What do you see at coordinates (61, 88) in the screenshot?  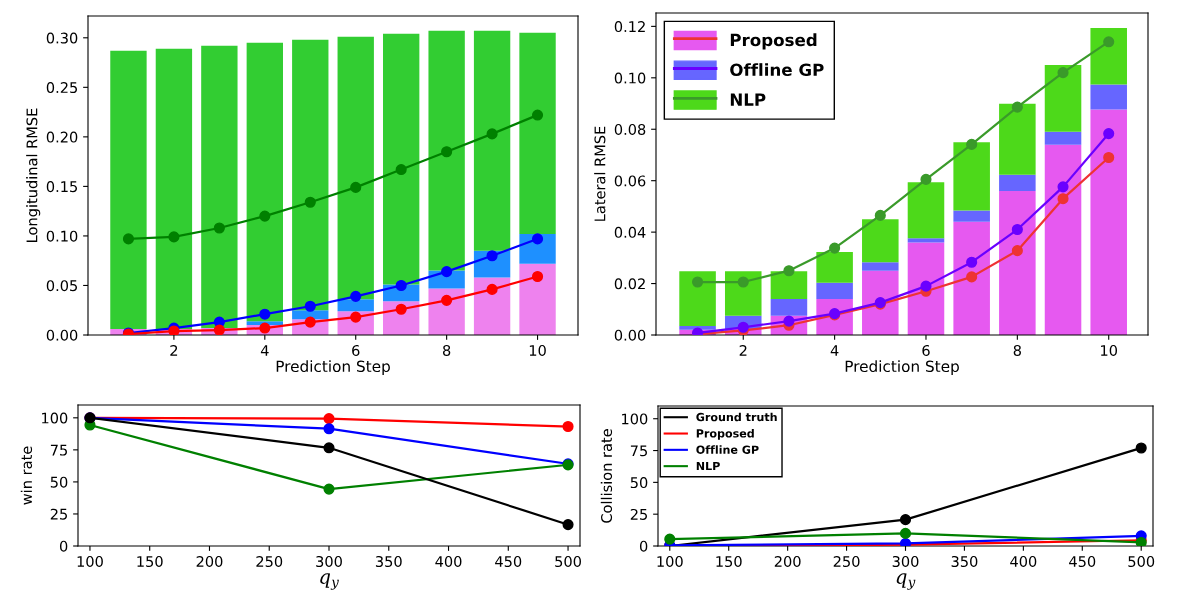 I see `y-tick-label: 0.25` at bounding box center [61, 88].